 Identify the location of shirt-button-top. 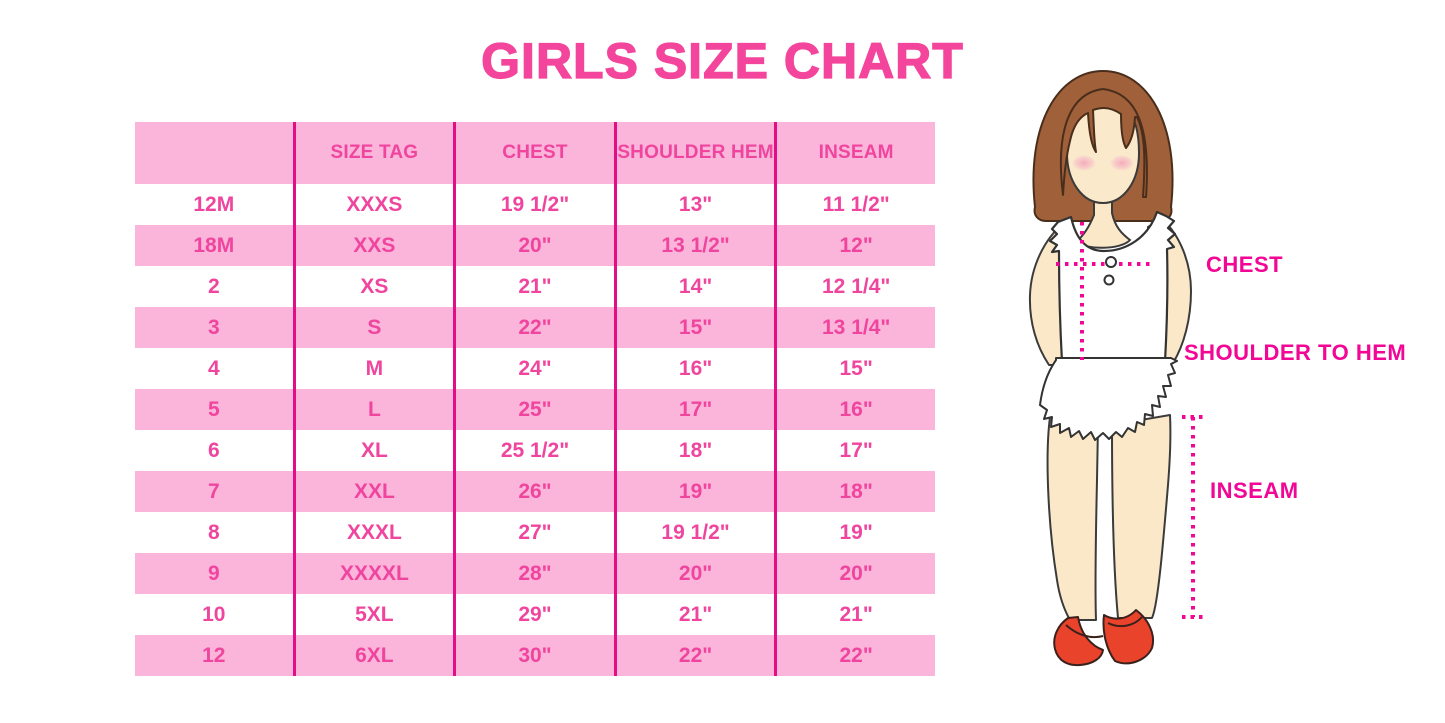
(1111, 262).